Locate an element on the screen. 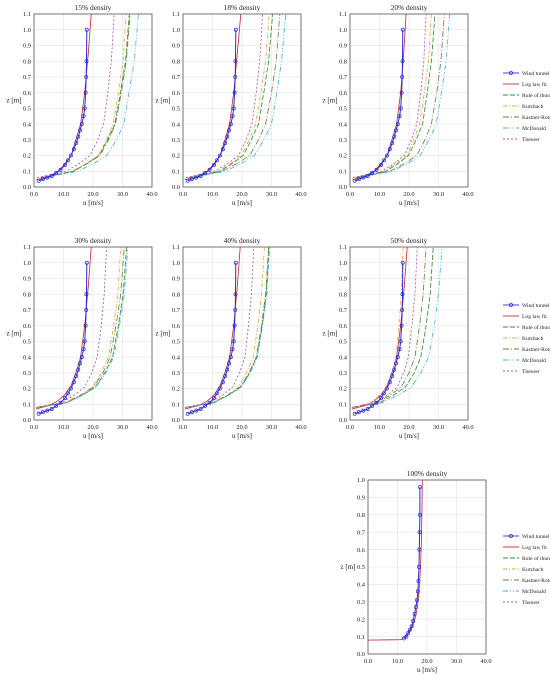 The width and height of the screenshot is (550, 679). series-line-kutzbach is located at coordinates (393, 96).